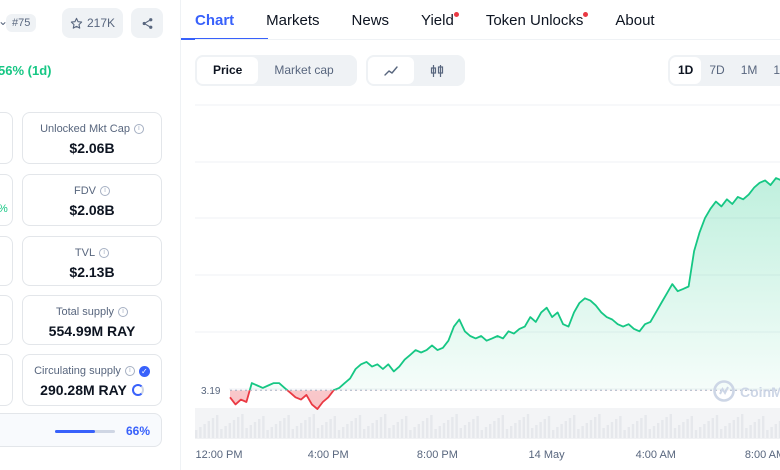  I want to click on range-7d: 7D, so click(717, 70).